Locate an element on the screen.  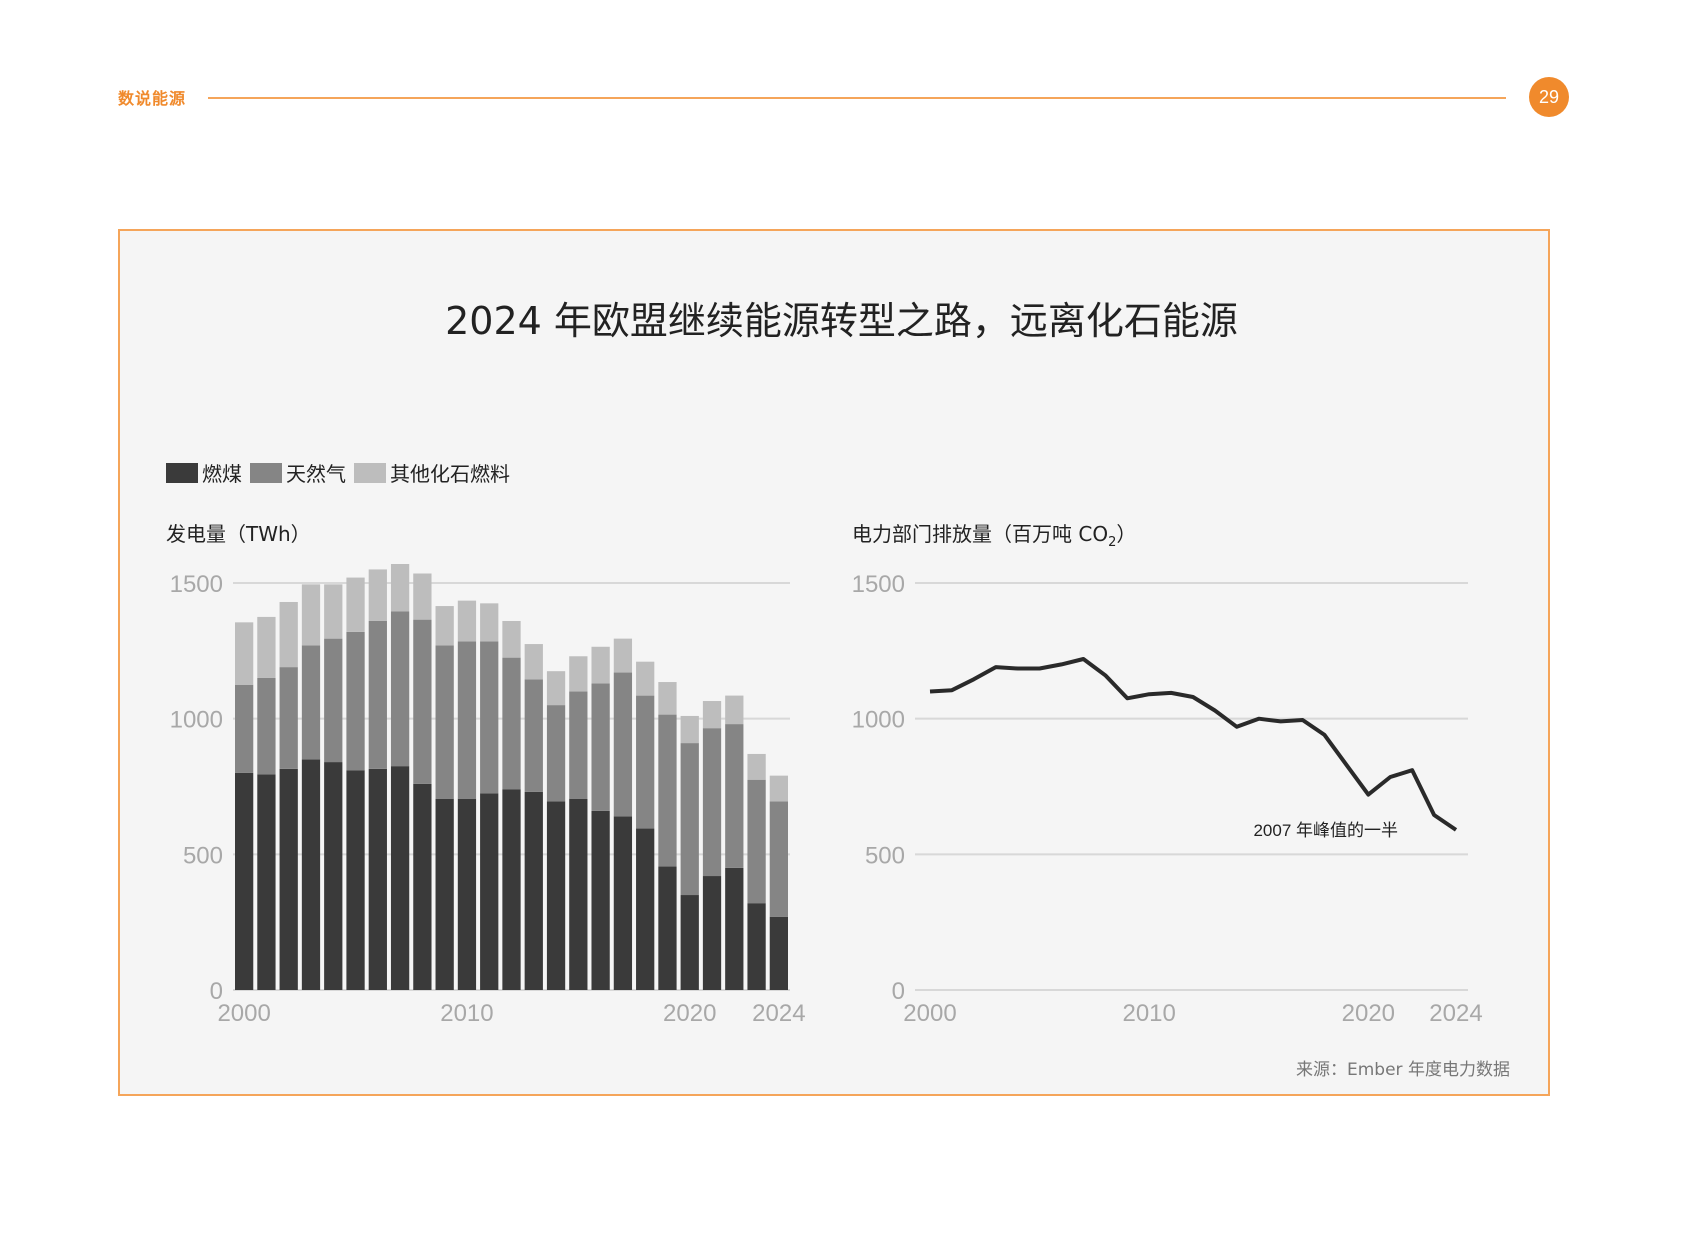
line-chart-ylabel-end: ） is located at coordinates (1126, 534).